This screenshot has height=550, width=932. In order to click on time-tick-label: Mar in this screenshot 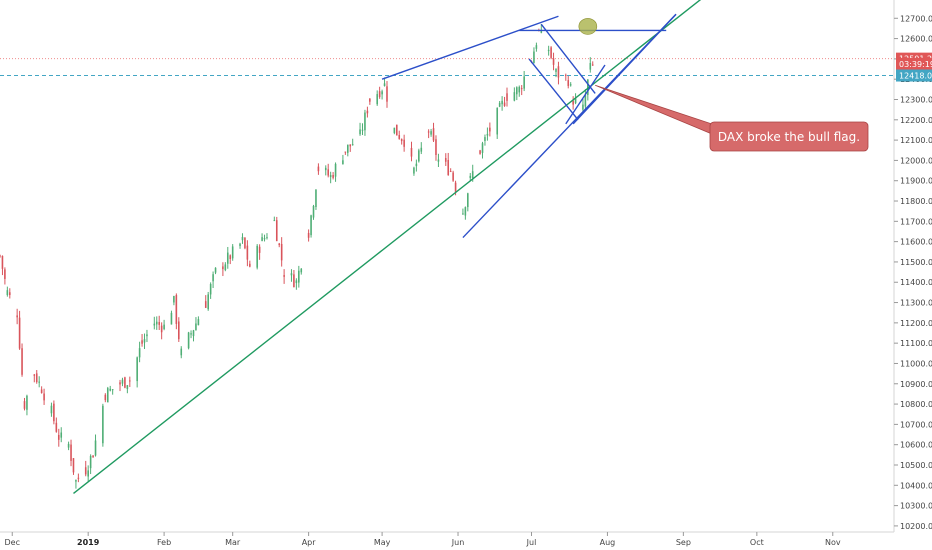, I will do `click(233, 542)`.